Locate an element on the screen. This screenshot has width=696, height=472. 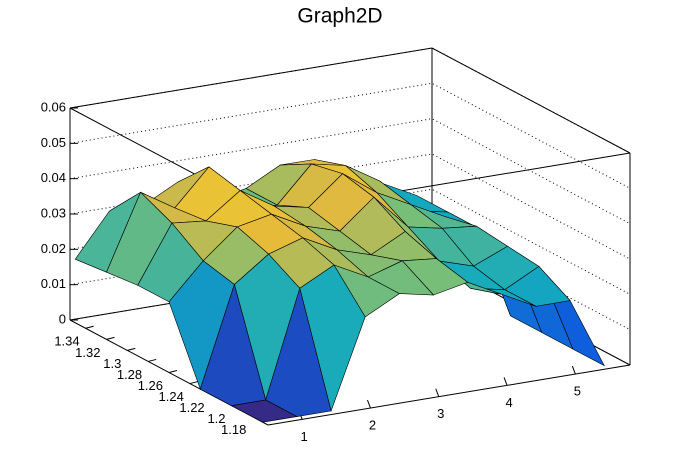
x-tick-label: 2 is located at coordinates (372, 424).